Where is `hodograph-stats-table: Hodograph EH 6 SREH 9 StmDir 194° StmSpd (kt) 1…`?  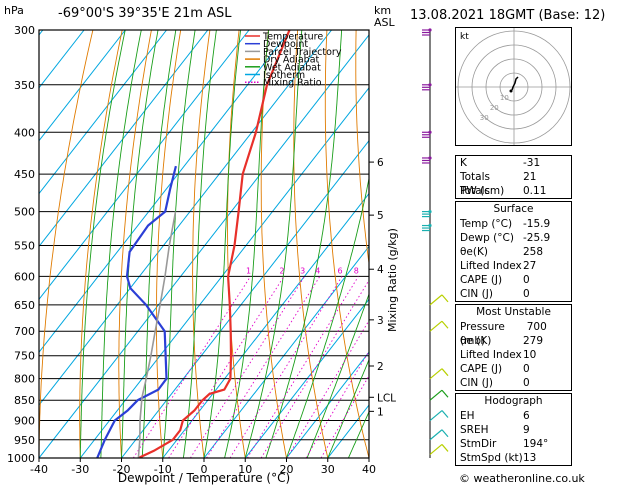
hodograph-stats-table: Hodograph EH 6 SREH 9 StmDir 194° StmSpd (kt) 1… is located at coordinates (513, 429).